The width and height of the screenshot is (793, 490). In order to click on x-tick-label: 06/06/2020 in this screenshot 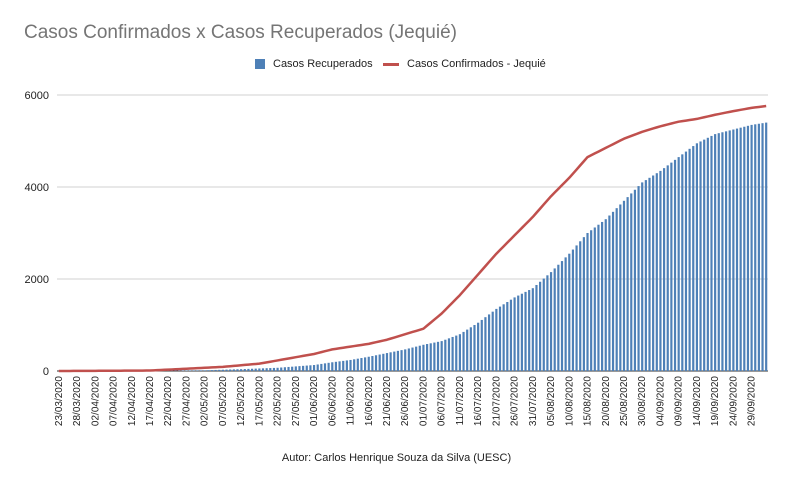, I will do `click(332, 401)`.